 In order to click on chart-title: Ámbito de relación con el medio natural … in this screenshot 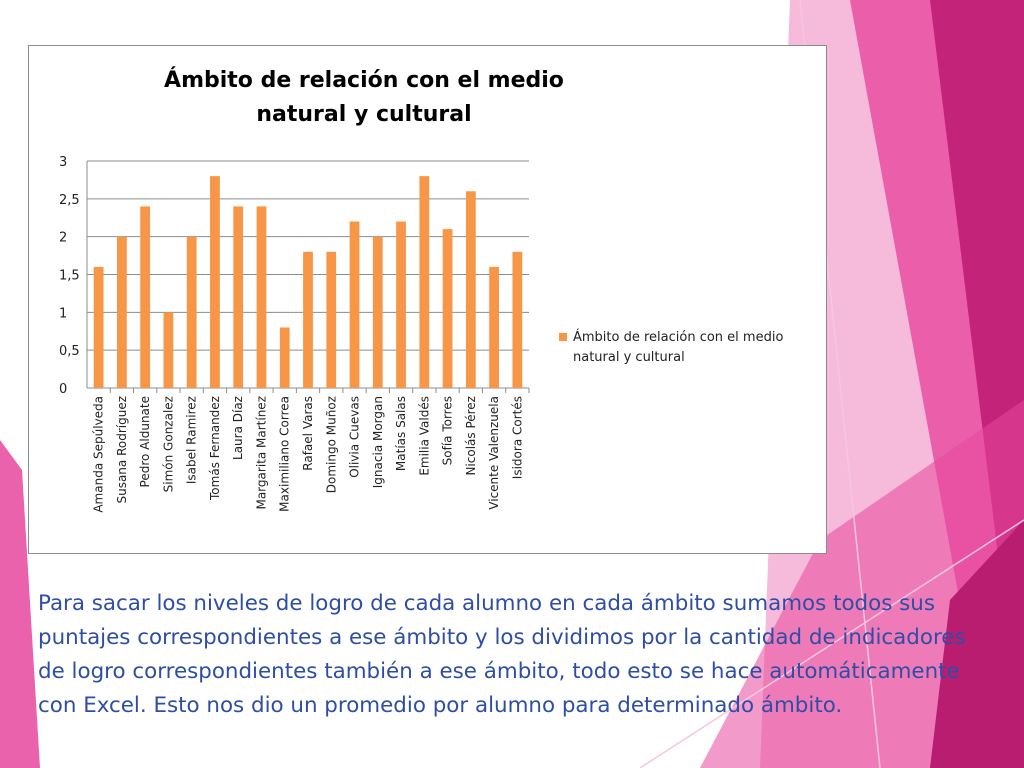, I will do `click(364, 97)`.